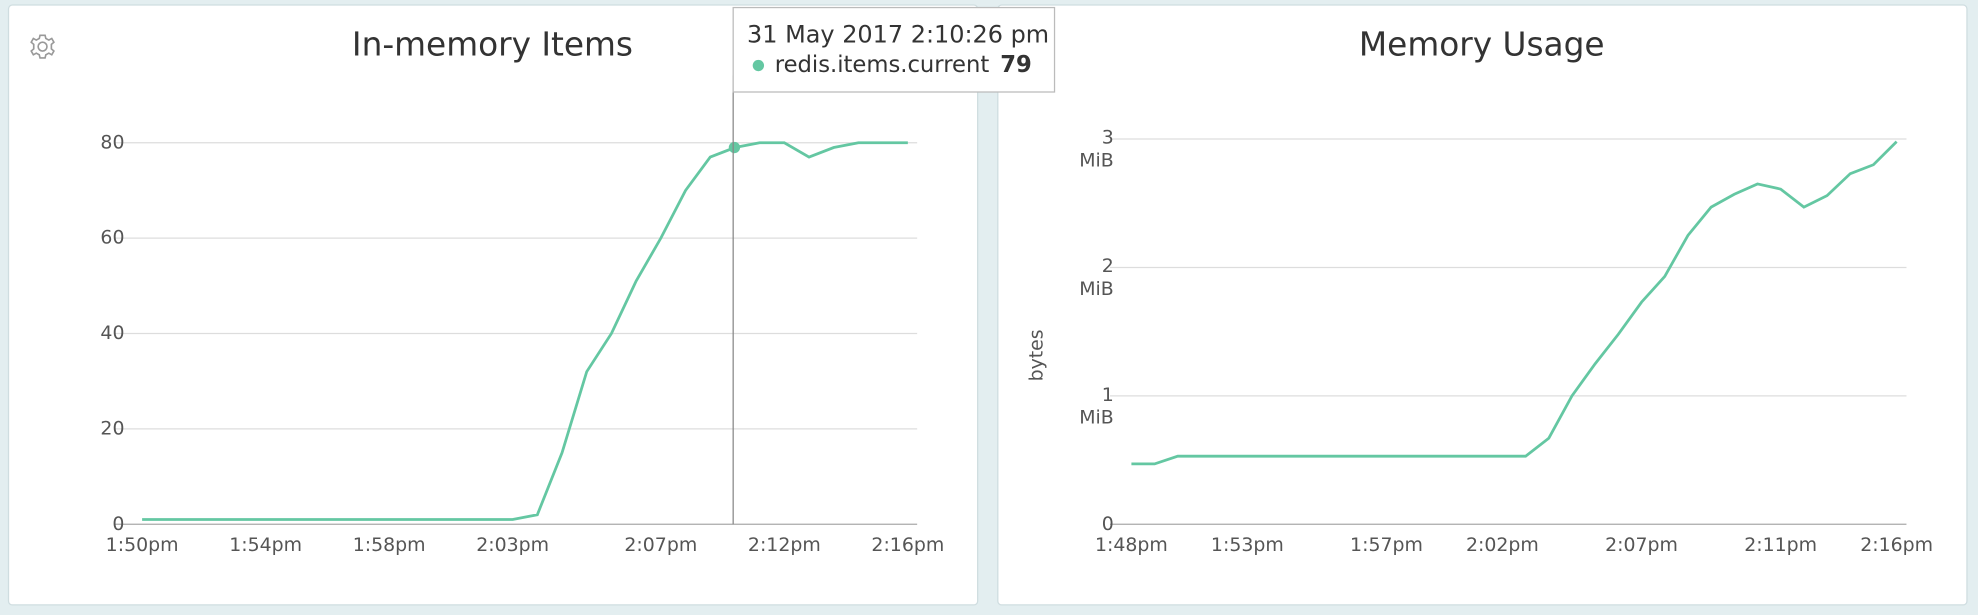  What do you see at coordinates (758, 65) in the screenshot?
I see `tooltip-dot` at bounding box center [758, 65].